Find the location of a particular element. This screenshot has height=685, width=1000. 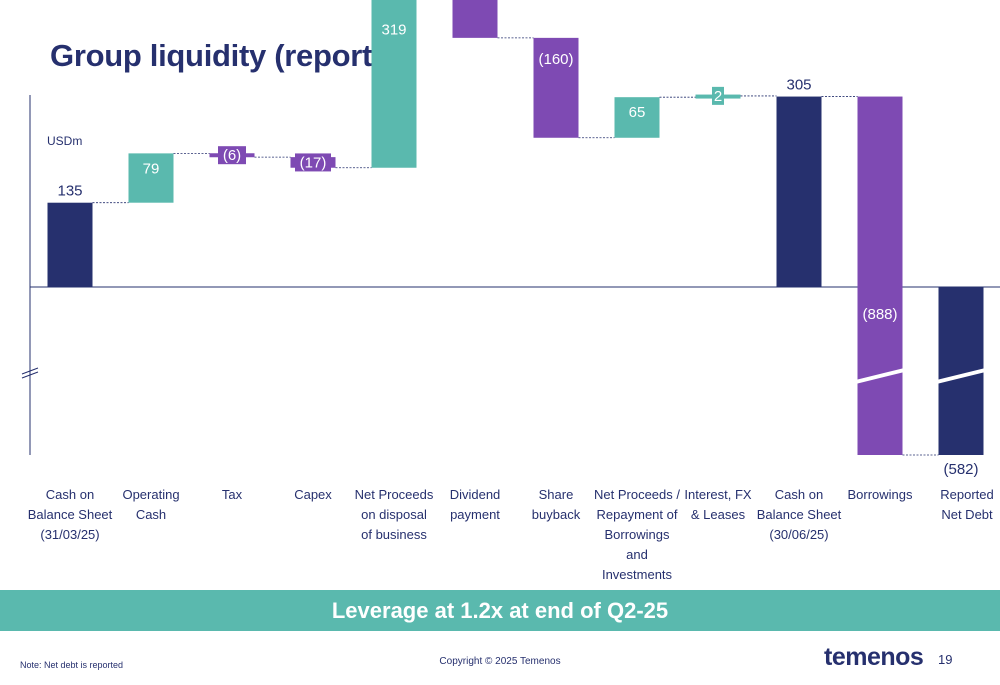

category-label: Cash on Balance Sheet (31/03/25) is located at coordinates (70, 514).